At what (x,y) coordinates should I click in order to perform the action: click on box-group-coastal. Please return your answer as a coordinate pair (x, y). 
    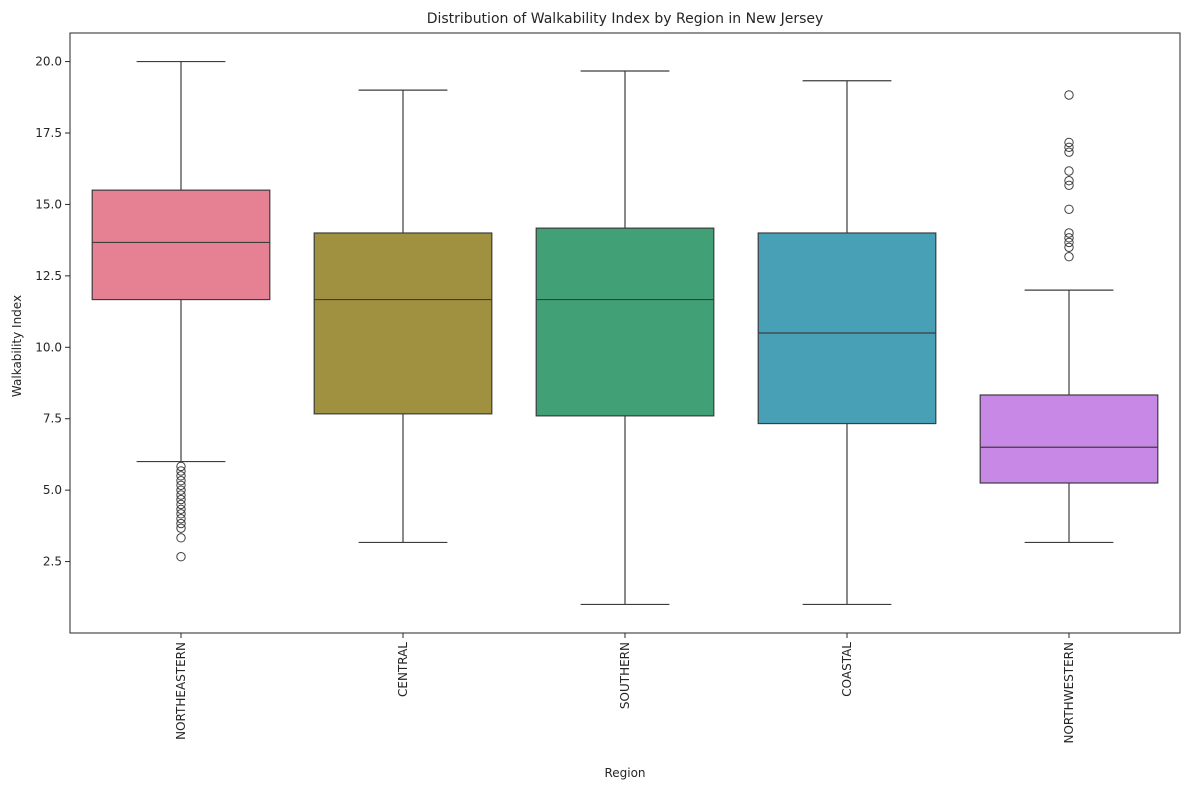
    Looking at the image, I should click on (847, 343).